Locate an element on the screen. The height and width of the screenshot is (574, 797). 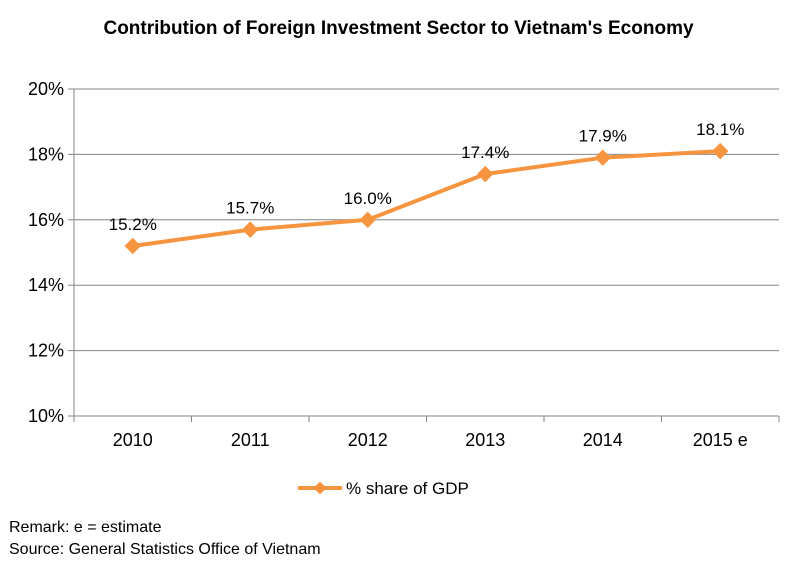
data-label-2010: 15.2% is located at coordinates (133, 224).